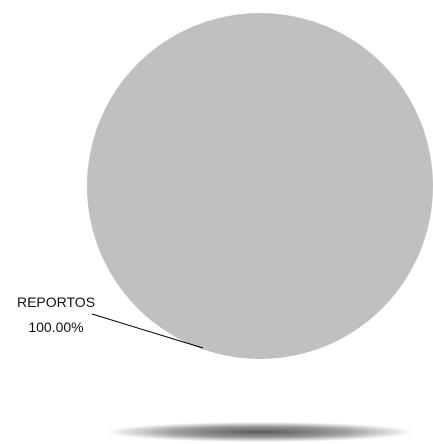  I want to click on pie-shadow, so click(260, 432).